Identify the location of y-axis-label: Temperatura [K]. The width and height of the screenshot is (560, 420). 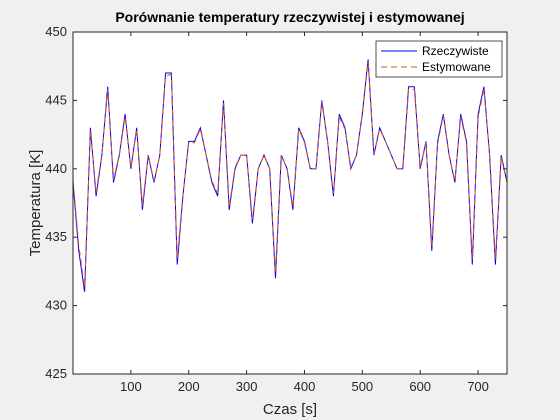
(35, 203).